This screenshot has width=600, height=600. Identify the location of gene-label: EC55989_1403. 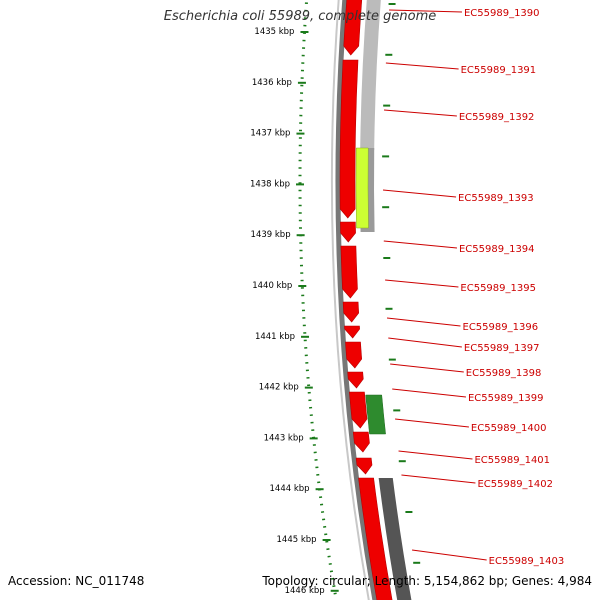
(527, 561).